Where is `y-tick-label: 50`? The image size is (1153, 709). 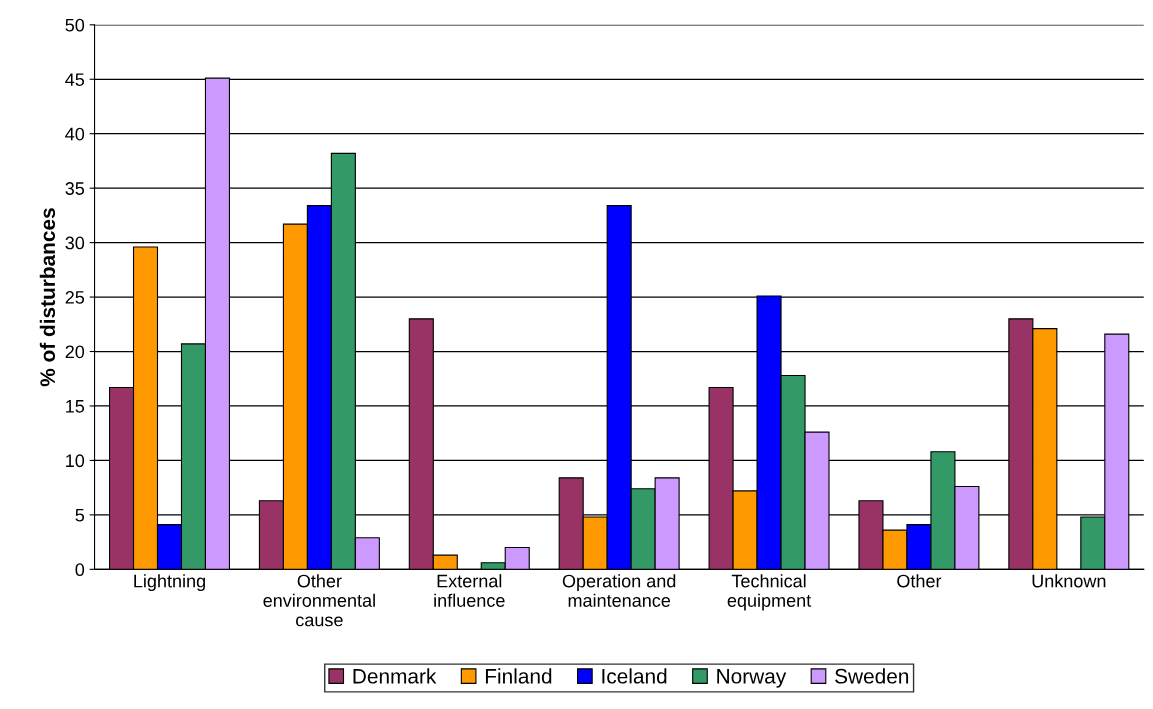 y-tick-label: 50 is located at coordinates (75, 25).